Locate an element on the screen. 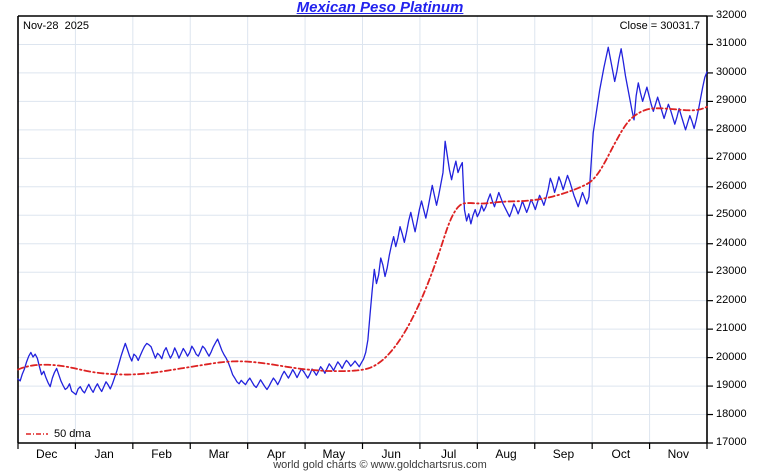 The width and height of the screenshot is (760, 475). close-value-label: Close = 30031.7 is located at coordinates (659, 26).